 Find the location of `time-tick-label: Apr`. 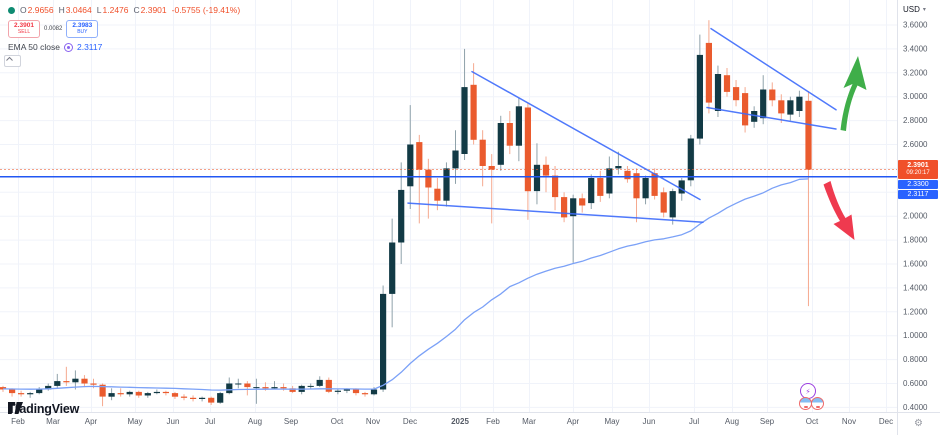

time-tick-label: Apr is located at coordinates (91, 421).